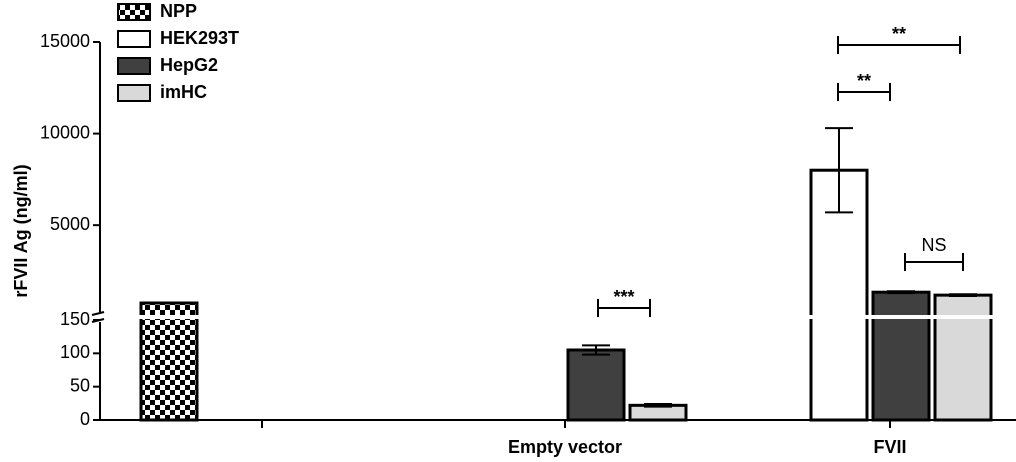 The height and width of the screenshot is (462, 1016). Describe the element at coordinates (80, 385) in the screenshot. I see `y-tick-label: 50` at that location.